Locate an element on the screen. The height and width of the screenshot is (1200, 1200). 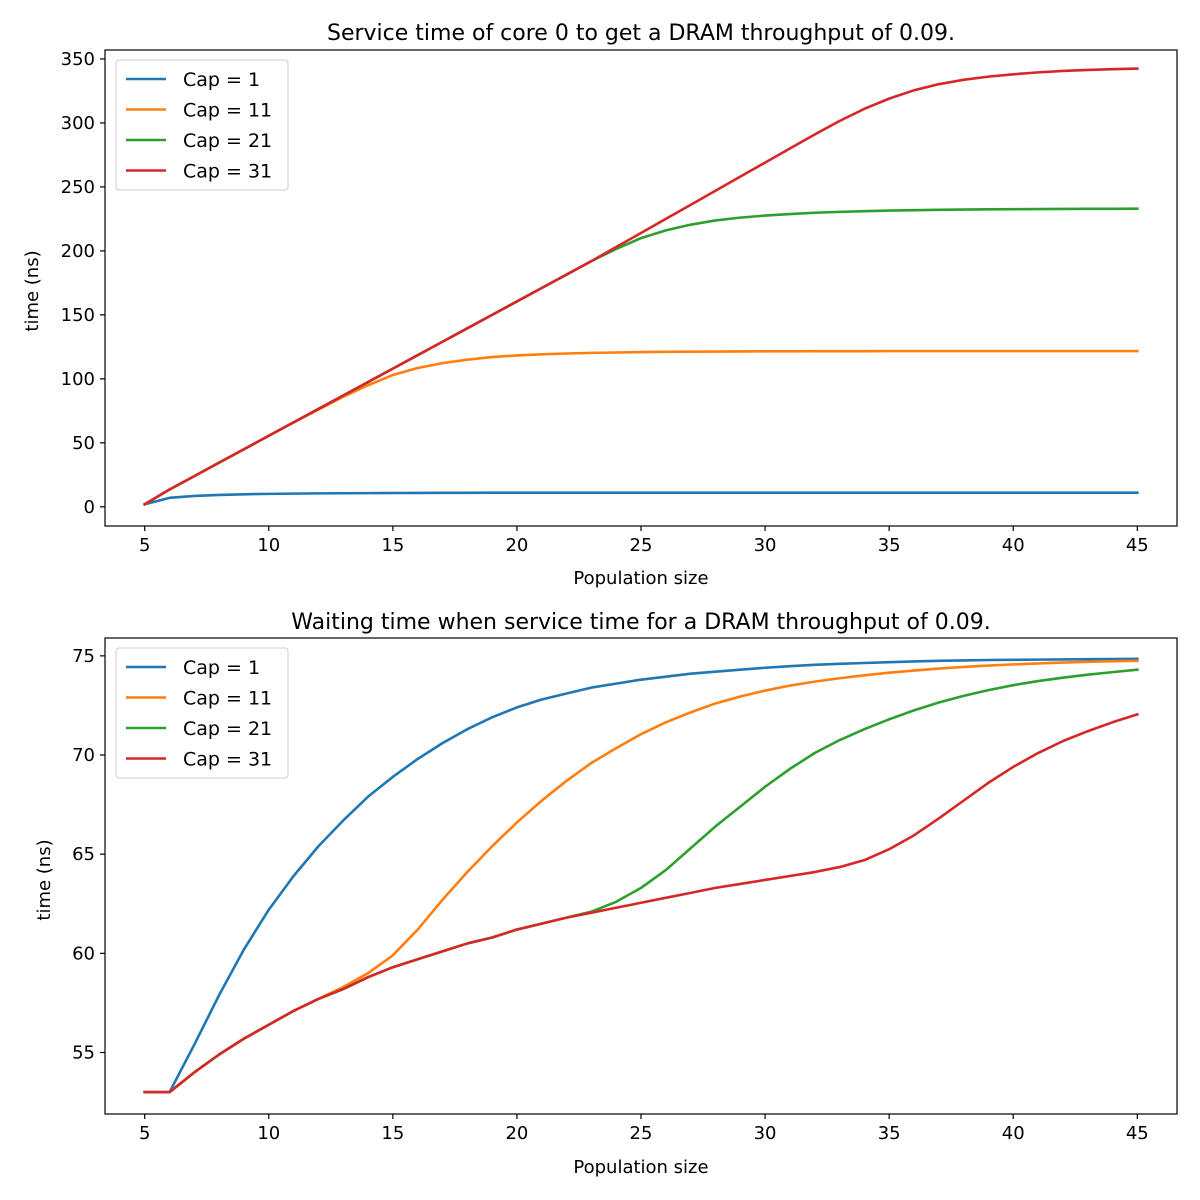
y-tick-label: 150 is located at coordinates (78, 315).